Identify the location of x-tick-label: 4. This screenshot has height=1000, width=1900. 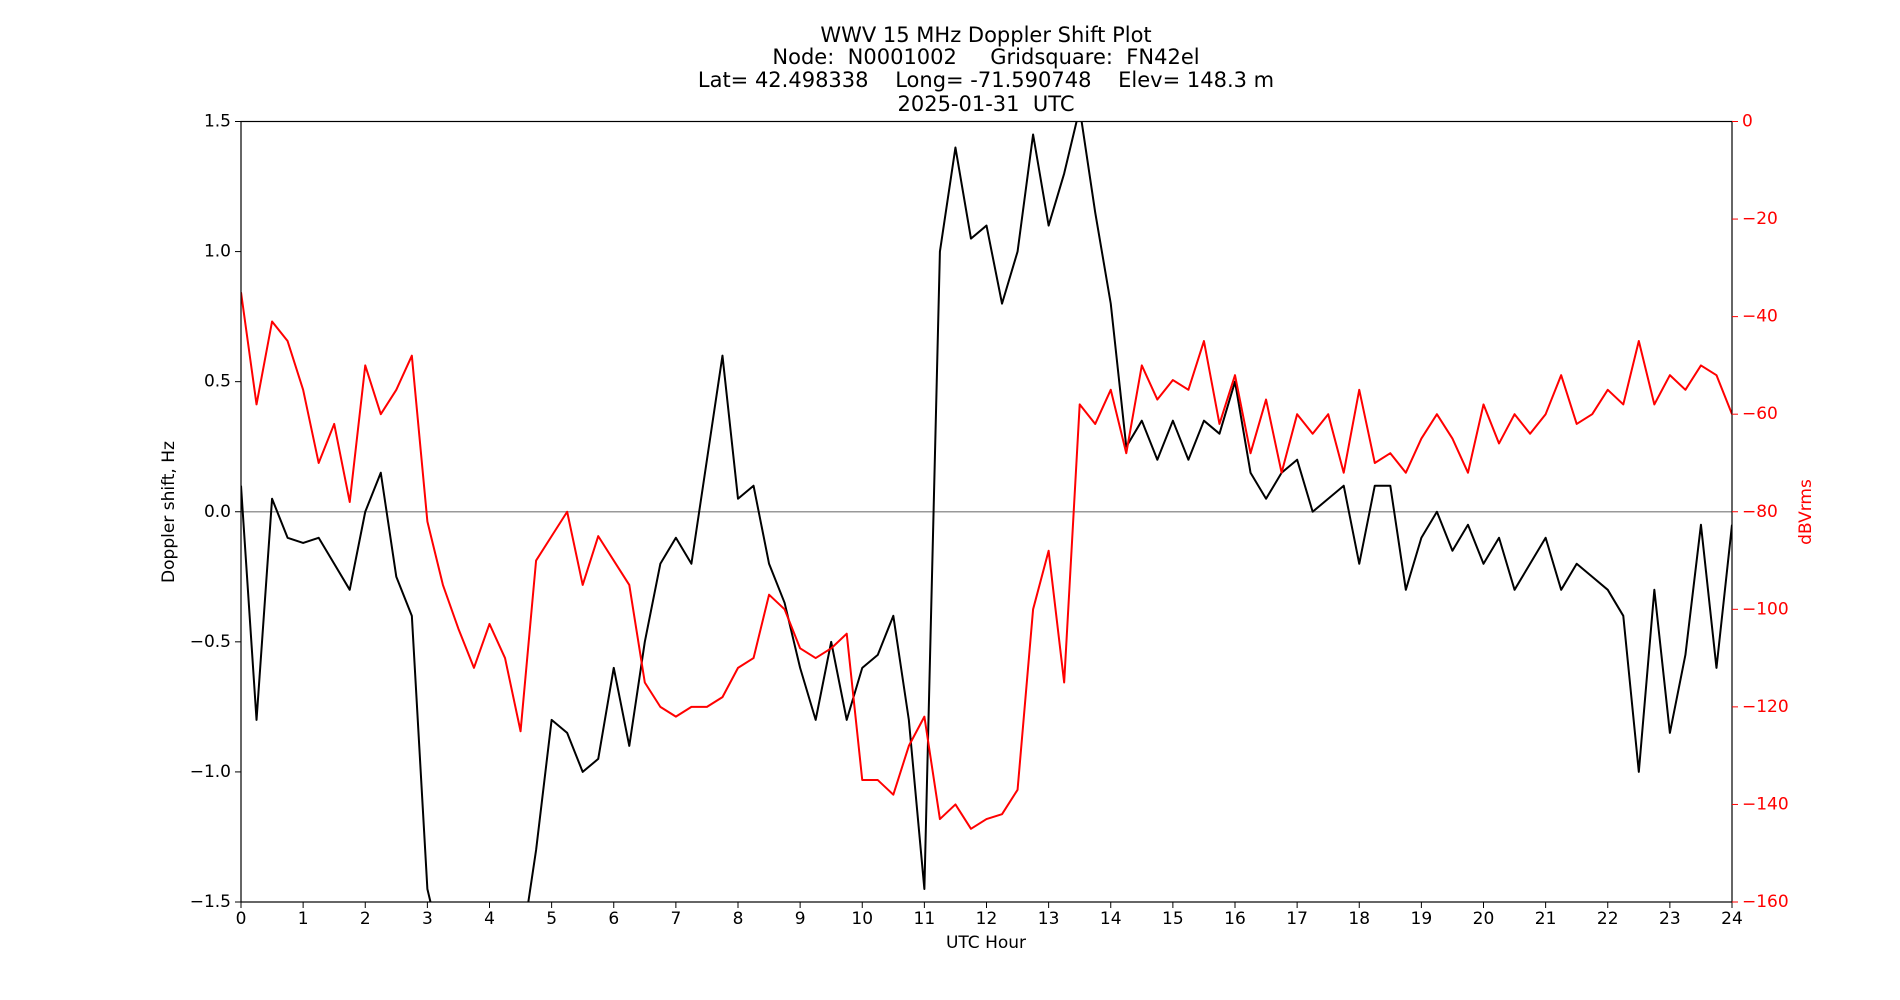
(489, 919).